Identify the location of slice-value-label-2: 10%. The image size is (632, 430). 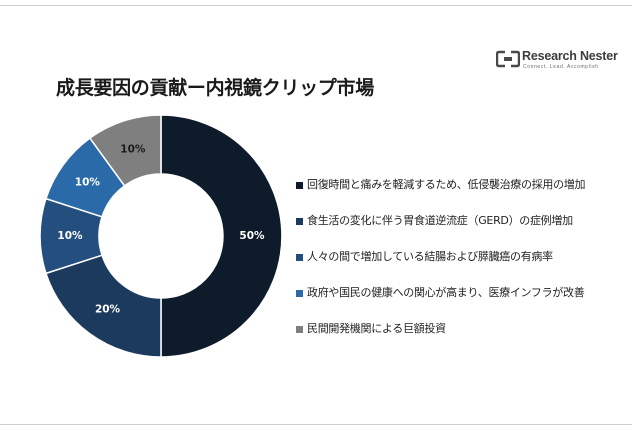
(70, 236).